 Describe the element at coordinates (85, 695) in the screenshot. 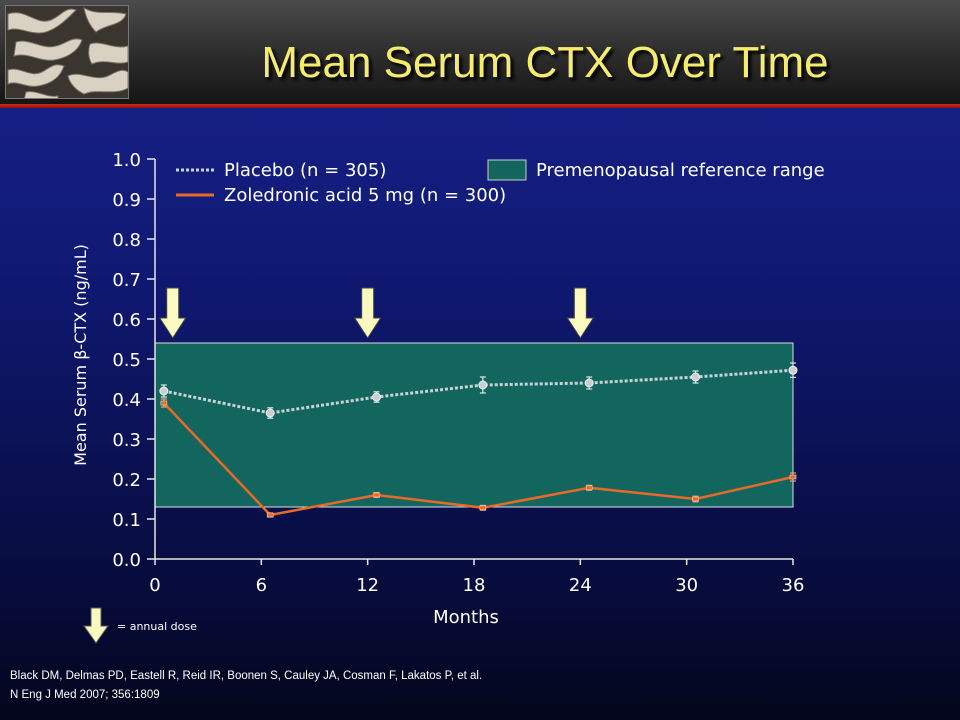

I see `citation-journal: N Eng J Med 2007; 356:1809` at that location.